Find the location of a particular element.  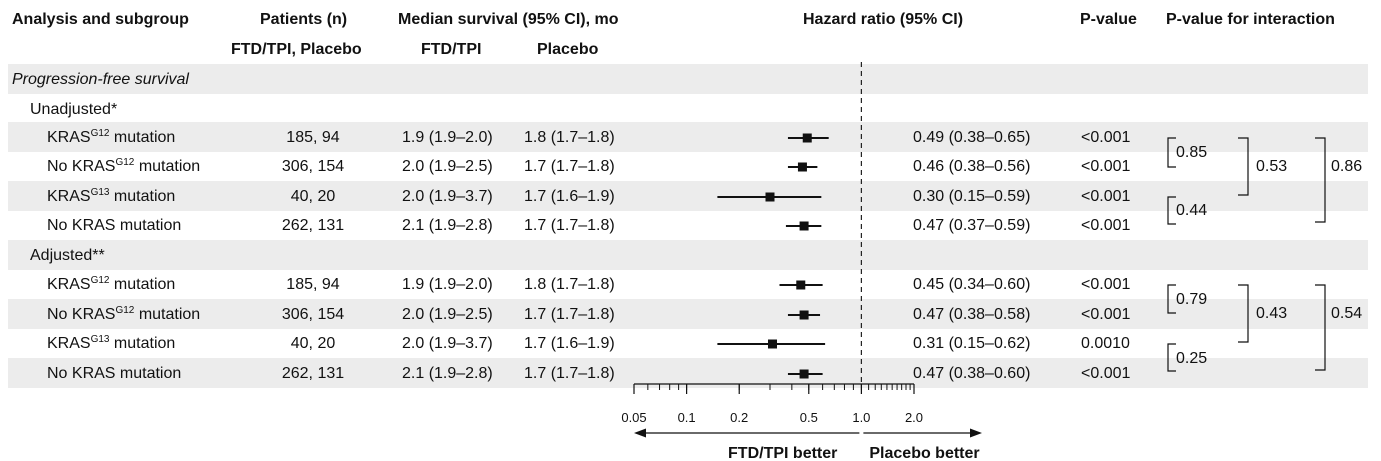

interaction-unadj-g12-vs-g13: 0.53 is located at coordinates (1272, 166).